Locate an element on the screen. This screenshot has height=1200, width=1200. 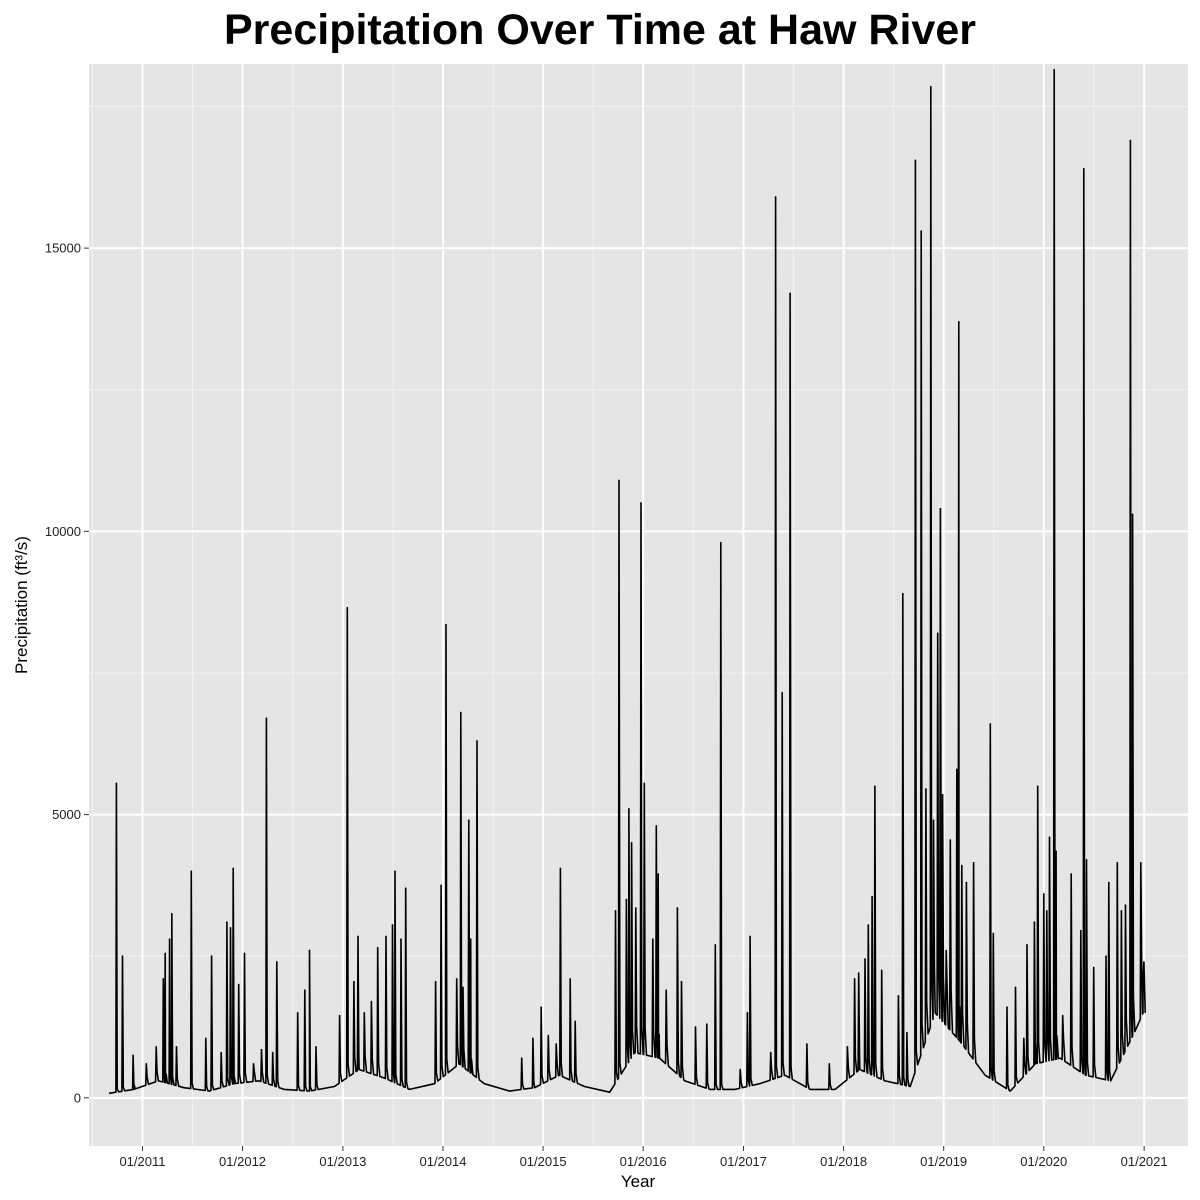
x-tick-label: 01/2014 is located at coordinates (442, 1161).